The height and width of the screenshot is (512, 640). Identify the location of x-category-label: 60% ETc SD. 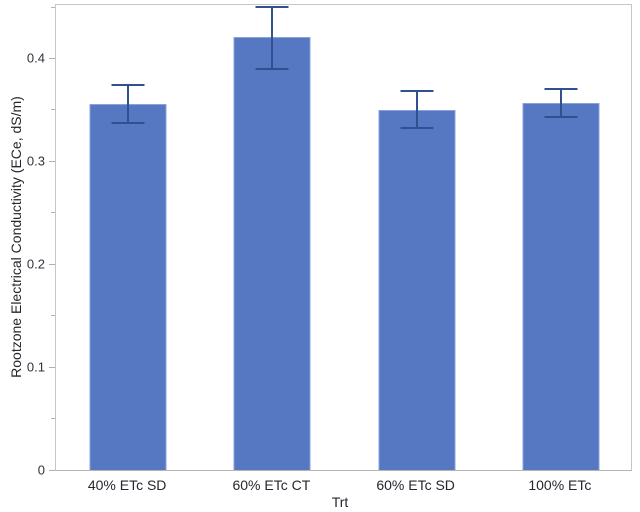
(415, 485).